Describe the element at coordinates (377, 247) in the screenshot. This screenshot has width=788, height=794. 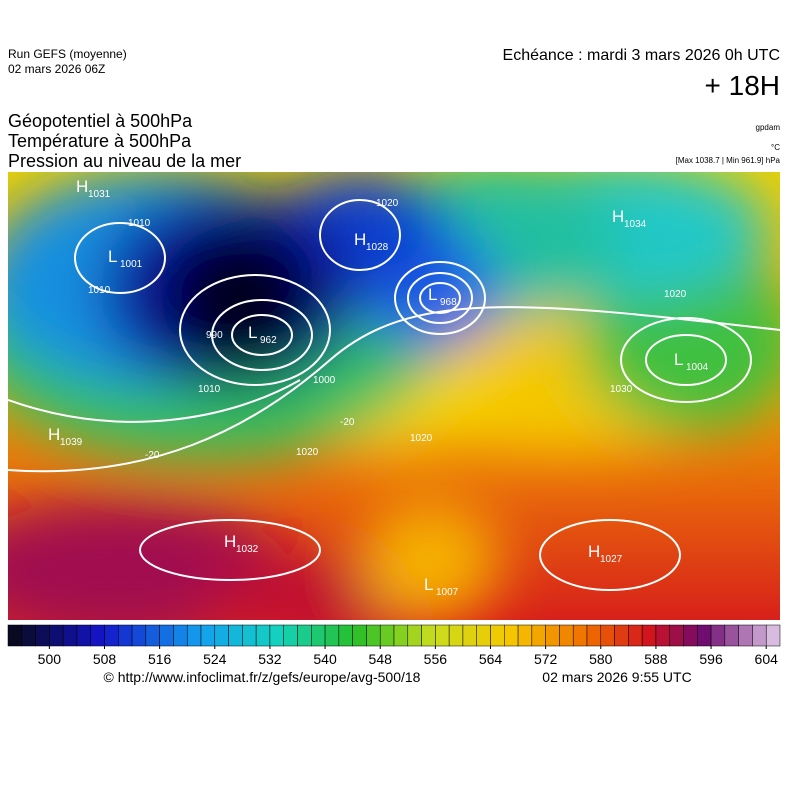
I see `center-value: 1028` at that location.